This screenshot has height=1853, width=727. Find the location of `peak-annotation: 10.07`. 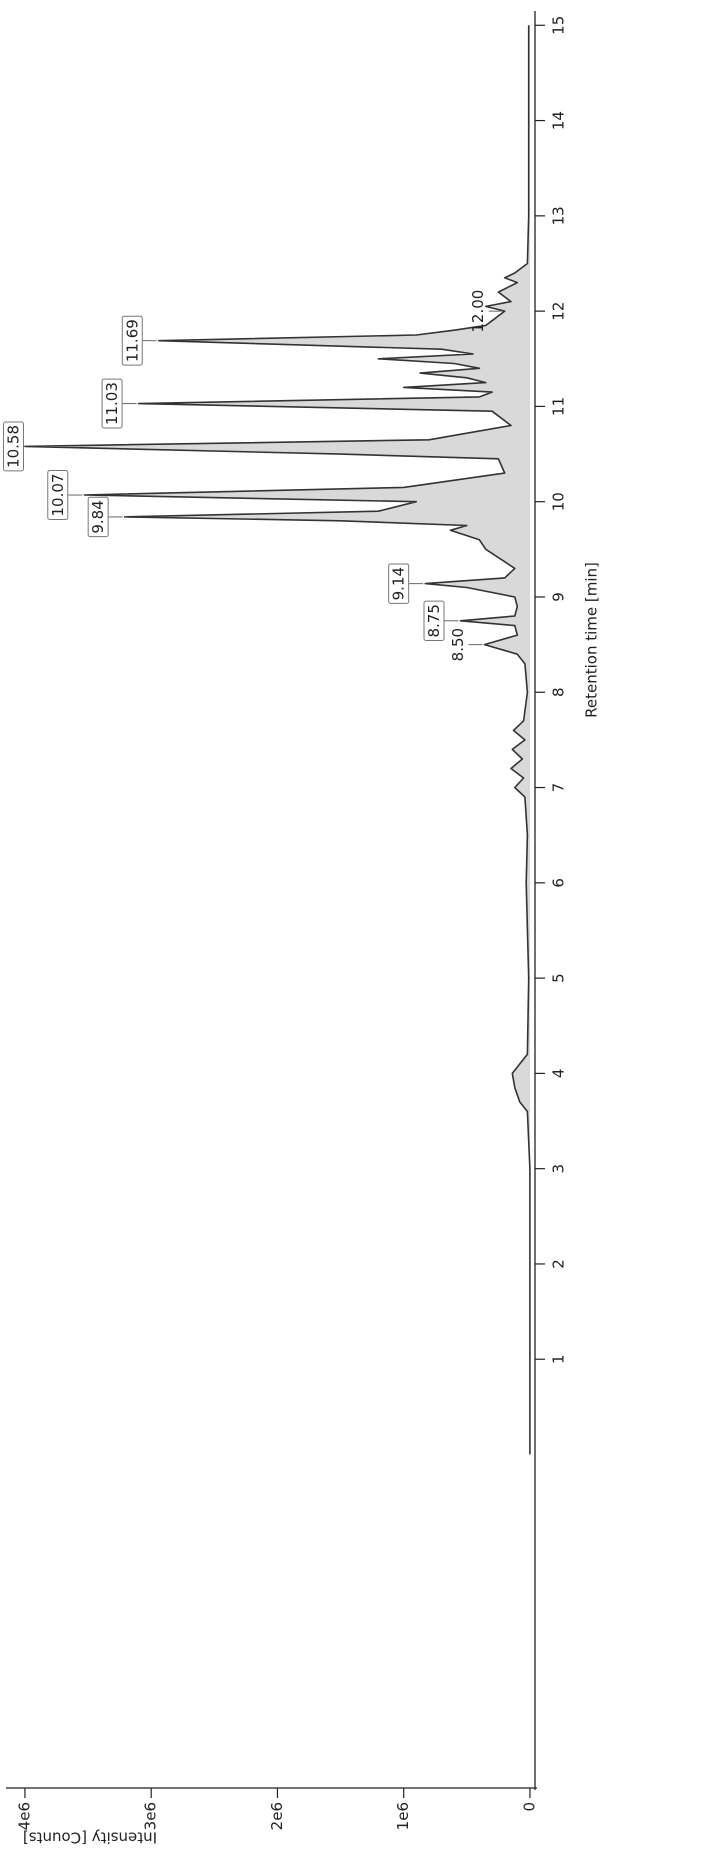

peak-annotation: 10.07 is located at coordinates (58, 495).